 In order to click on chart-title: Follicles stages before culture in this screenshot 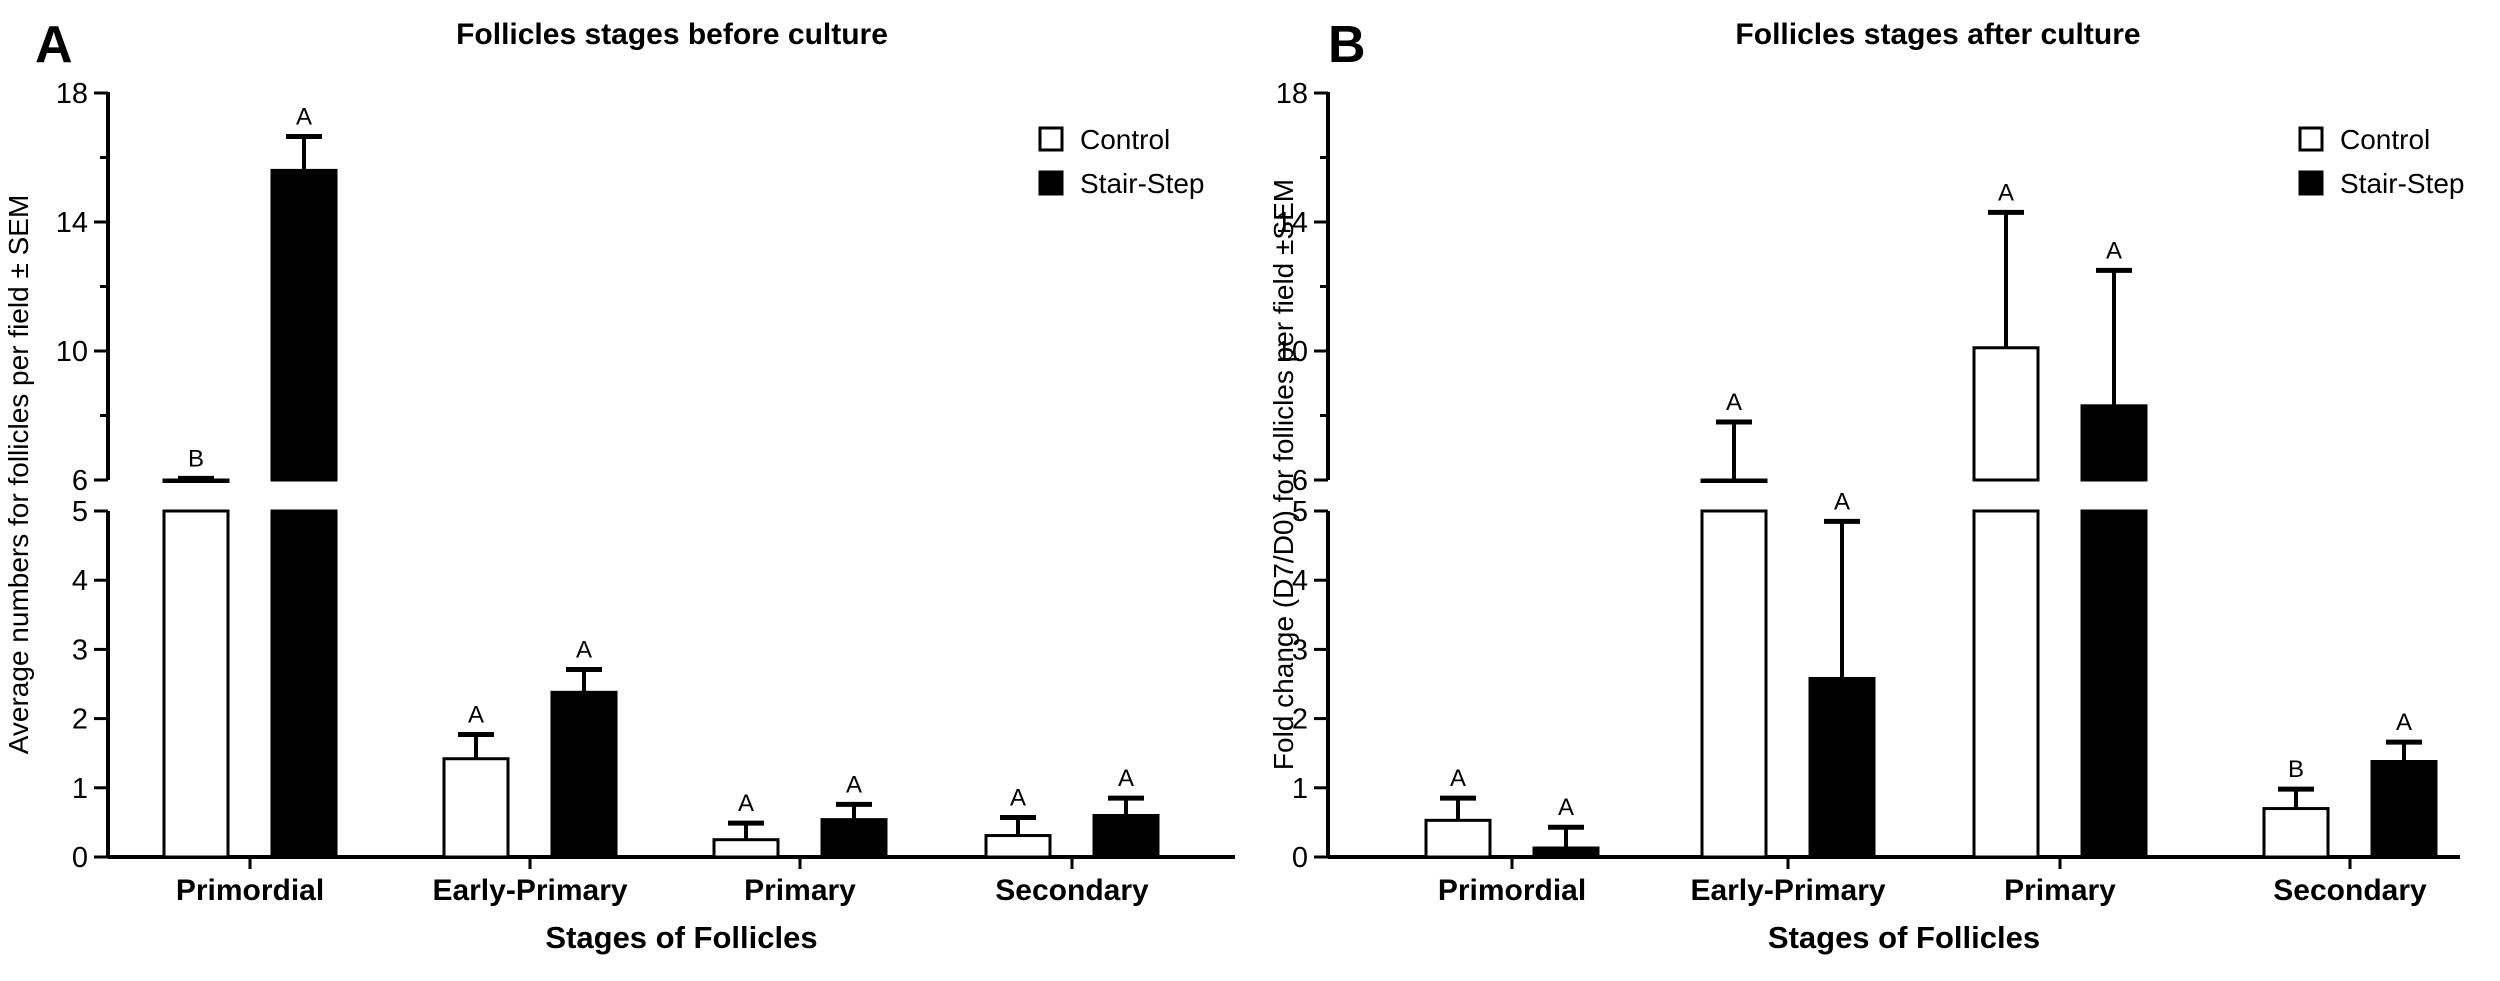, I will do `click(672, 34)`.